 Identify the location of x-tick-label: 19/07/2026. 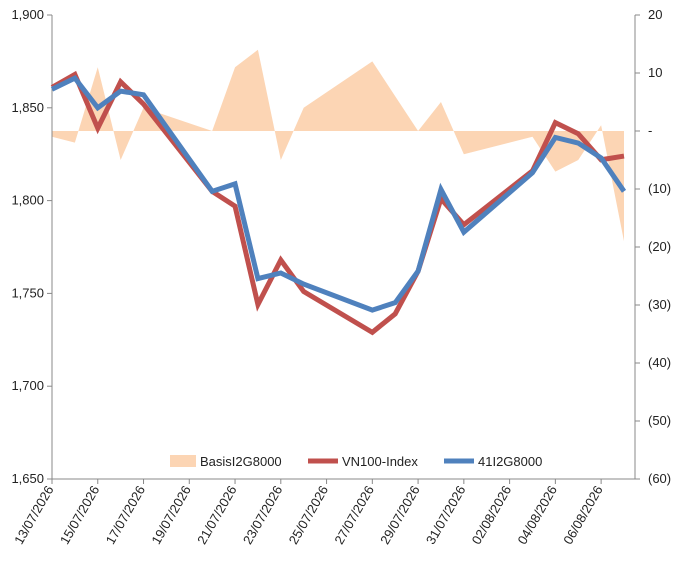
(171, 515).